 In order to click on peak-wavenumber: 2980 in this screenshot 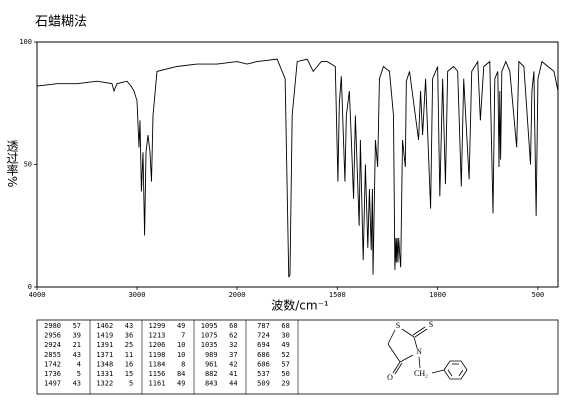, I will do `click(52, 326)`.